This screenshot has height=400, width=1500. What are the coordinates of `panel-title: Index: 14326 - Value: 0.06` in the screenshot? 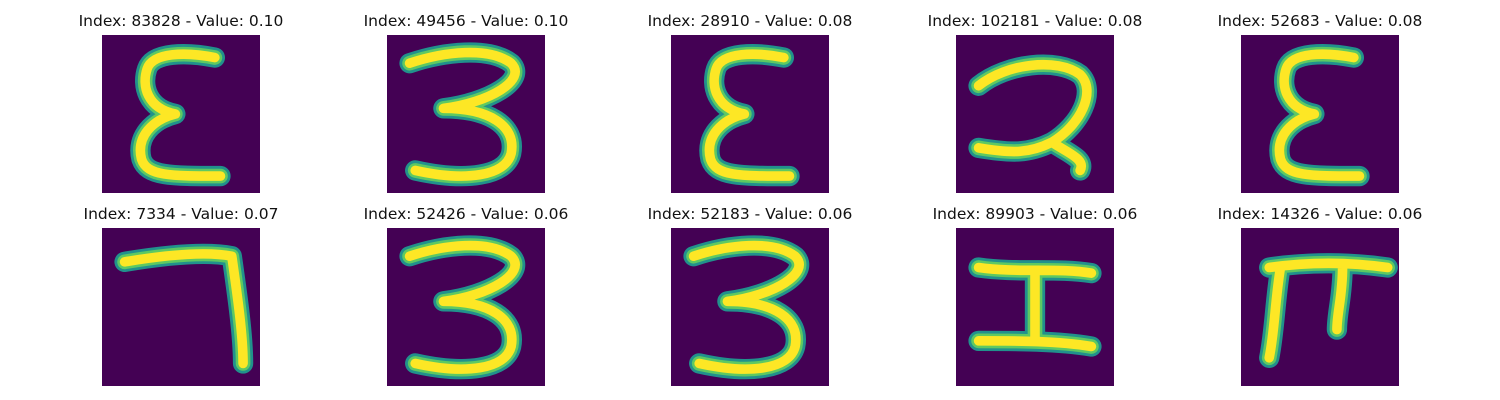 It's located at (1320, 214).